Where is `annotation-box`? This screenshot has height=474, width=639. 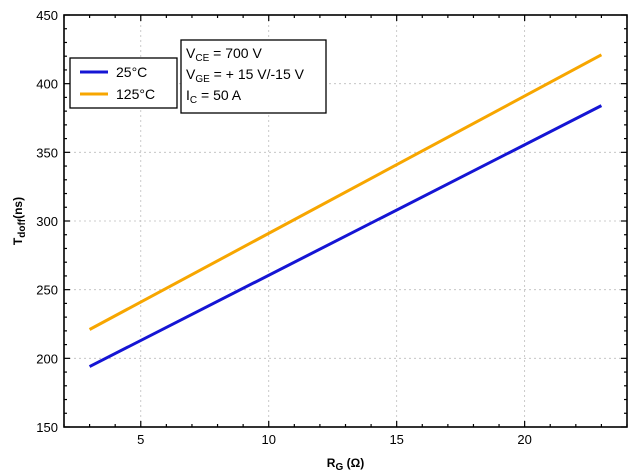
annotation-box is located at coordinates (253, 76).